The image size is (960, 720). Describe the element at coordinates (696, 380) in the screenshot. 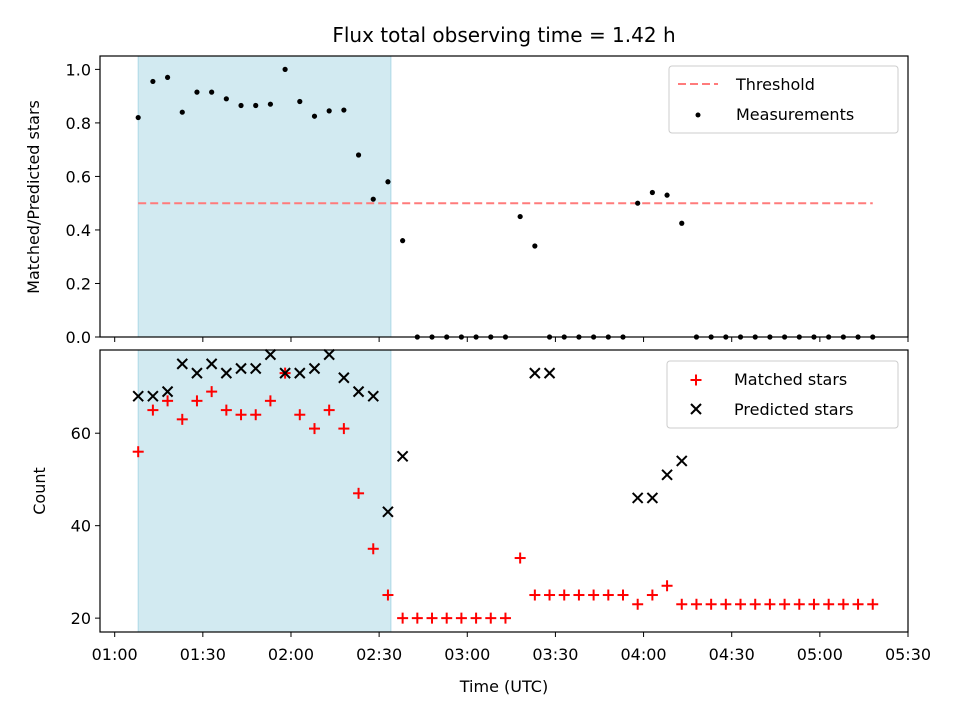

I see `legend-matched-swatch` at that location.